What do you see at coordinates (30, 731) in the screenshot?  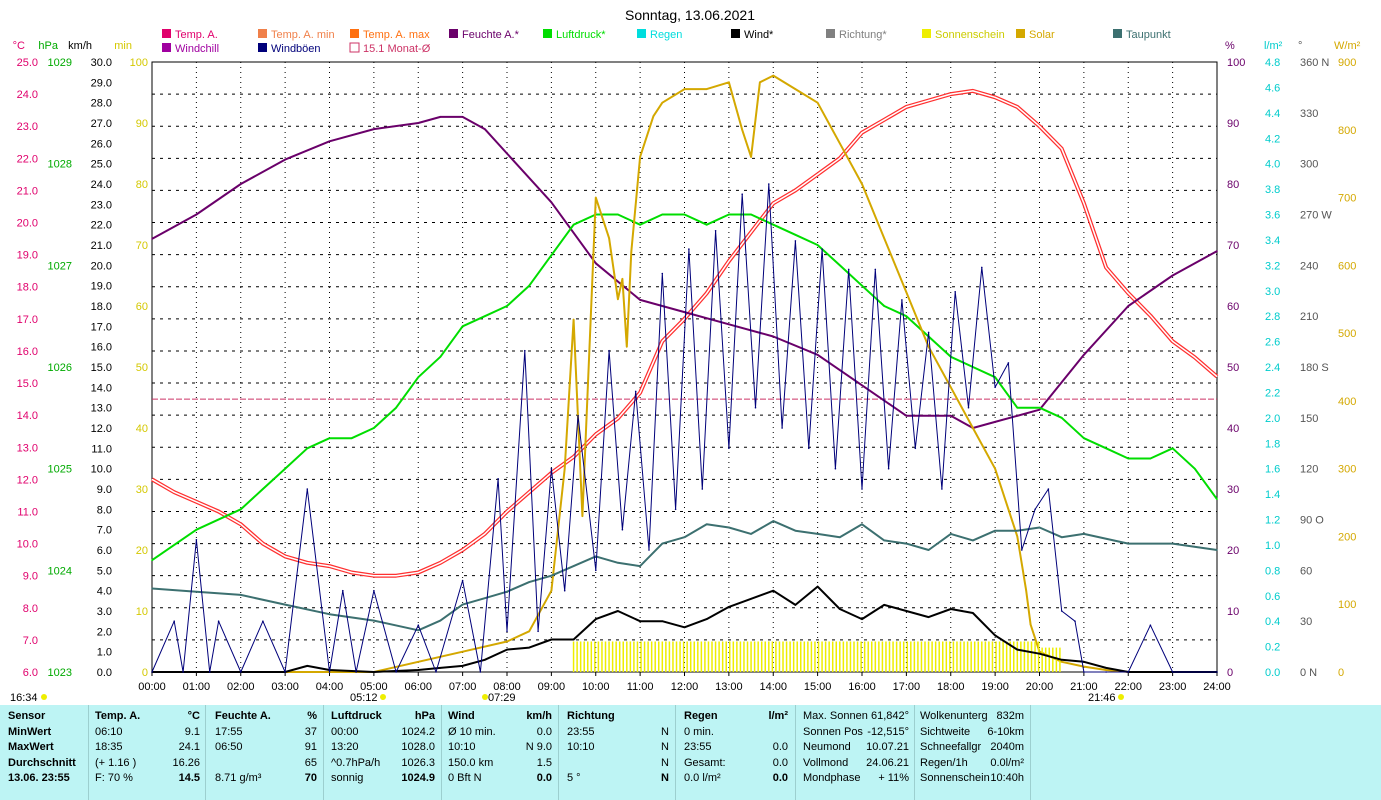 I see `row-label: MinWert` at bounding box center [30, 731].